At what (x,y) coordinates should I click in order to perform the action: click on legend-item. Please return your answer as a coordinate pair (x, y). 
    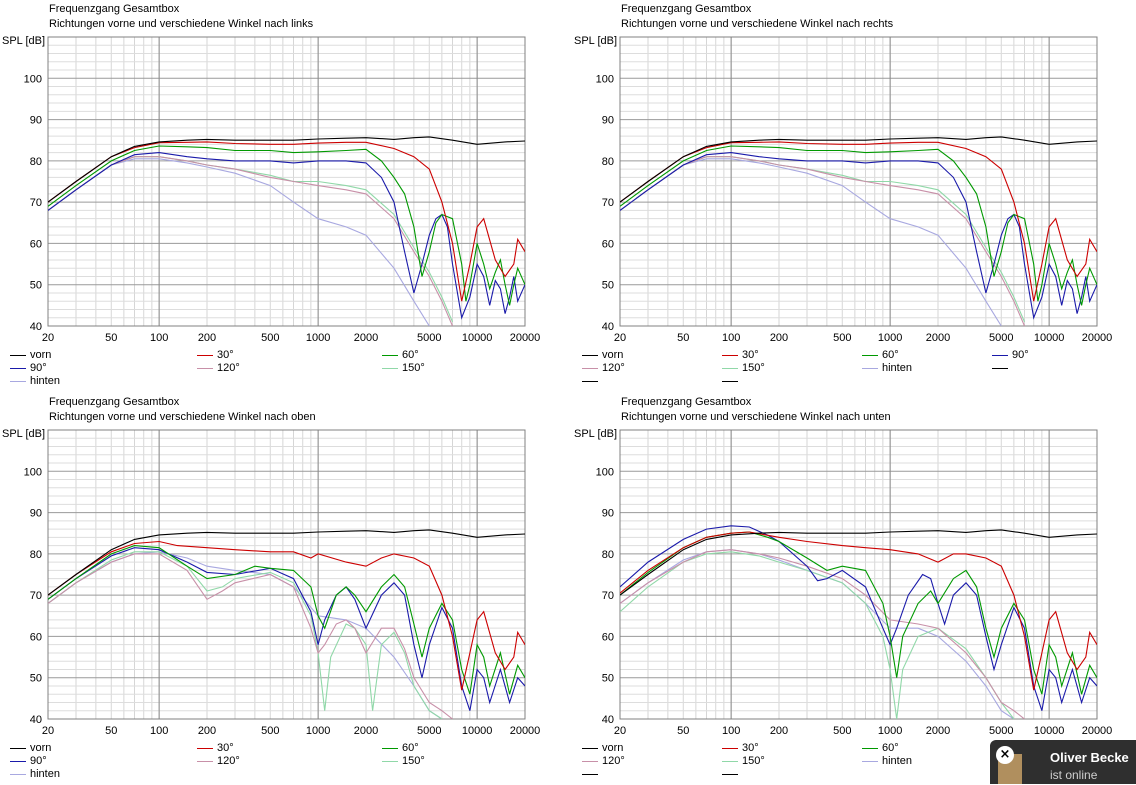
    Looking at the image, I should click on (592, 774).